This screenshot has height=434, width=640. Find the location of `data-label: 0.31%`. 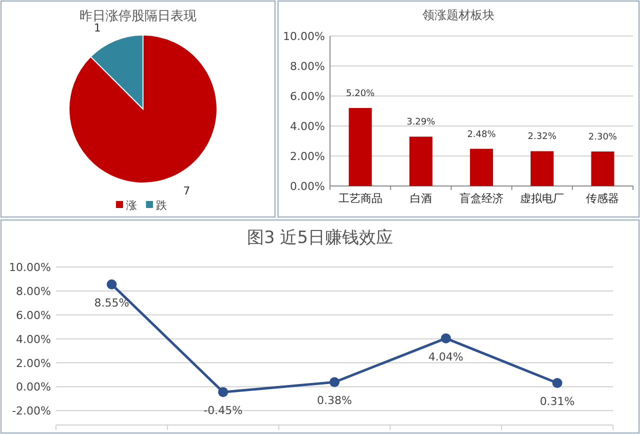

data-label: 0.31% is located at coordinates (557, 401).